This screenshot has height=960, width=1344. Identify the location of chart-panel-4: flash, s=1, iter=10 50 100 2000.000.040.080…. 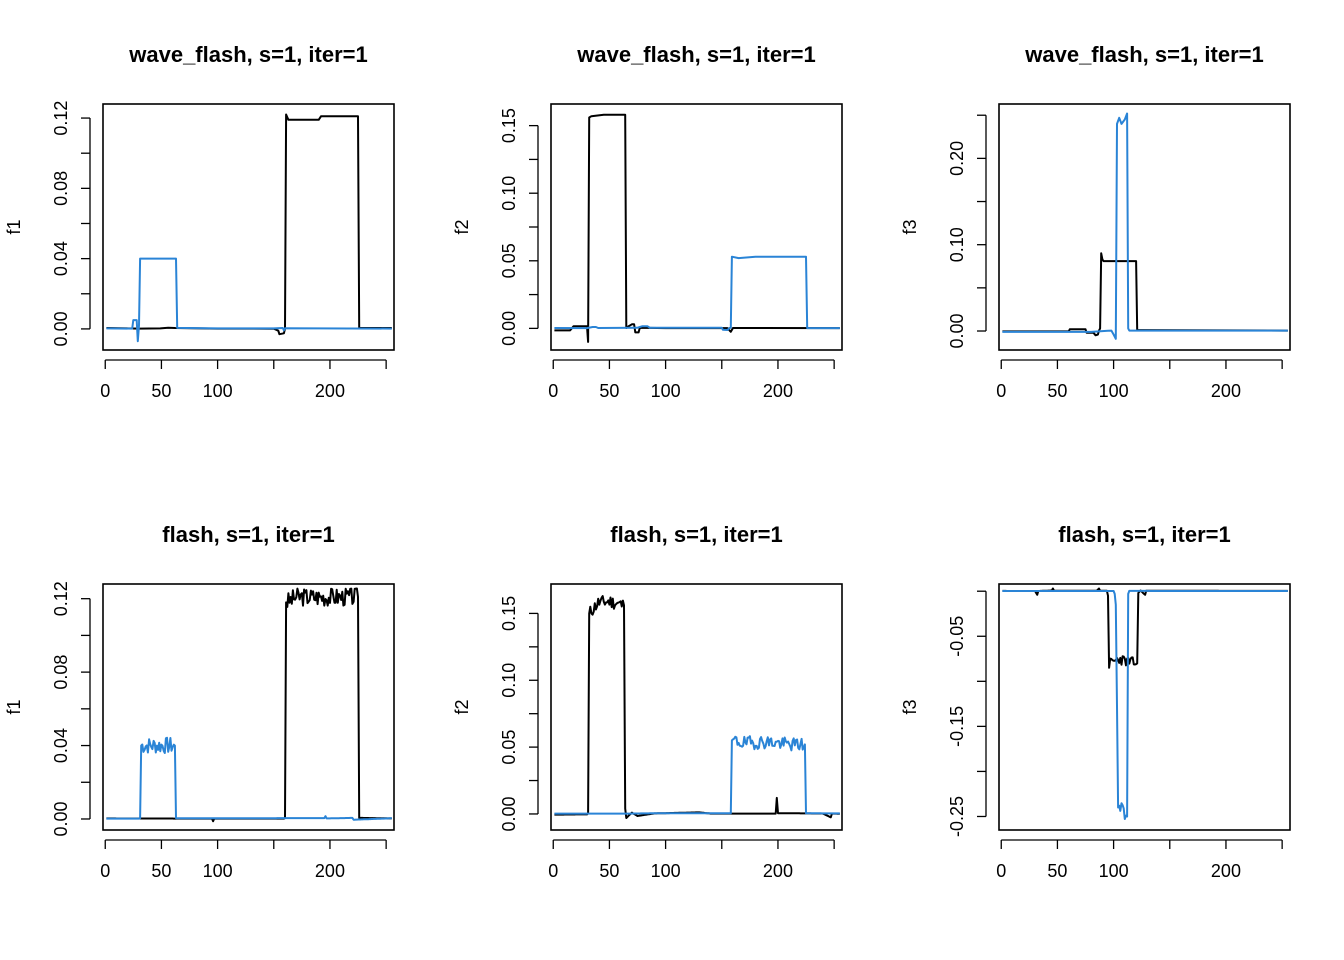
(199, 701).